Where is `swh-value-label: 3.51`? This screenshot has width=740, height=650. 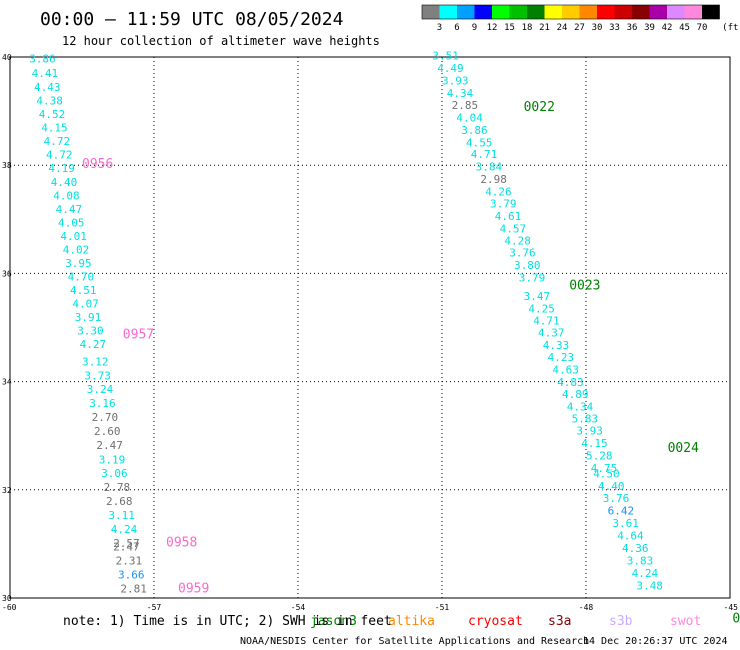
swh-value-label: 3.51 is located at coordinates (445, 56).